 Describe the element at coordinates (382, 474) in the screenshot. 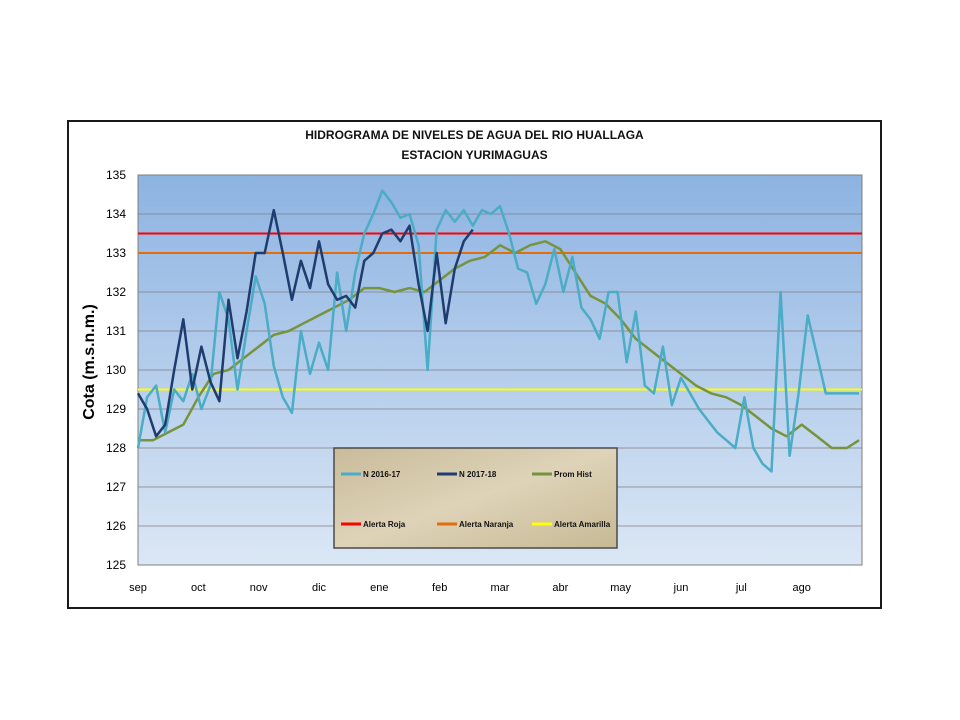

I see `legend-entry-label: N 2016-17` at that location.